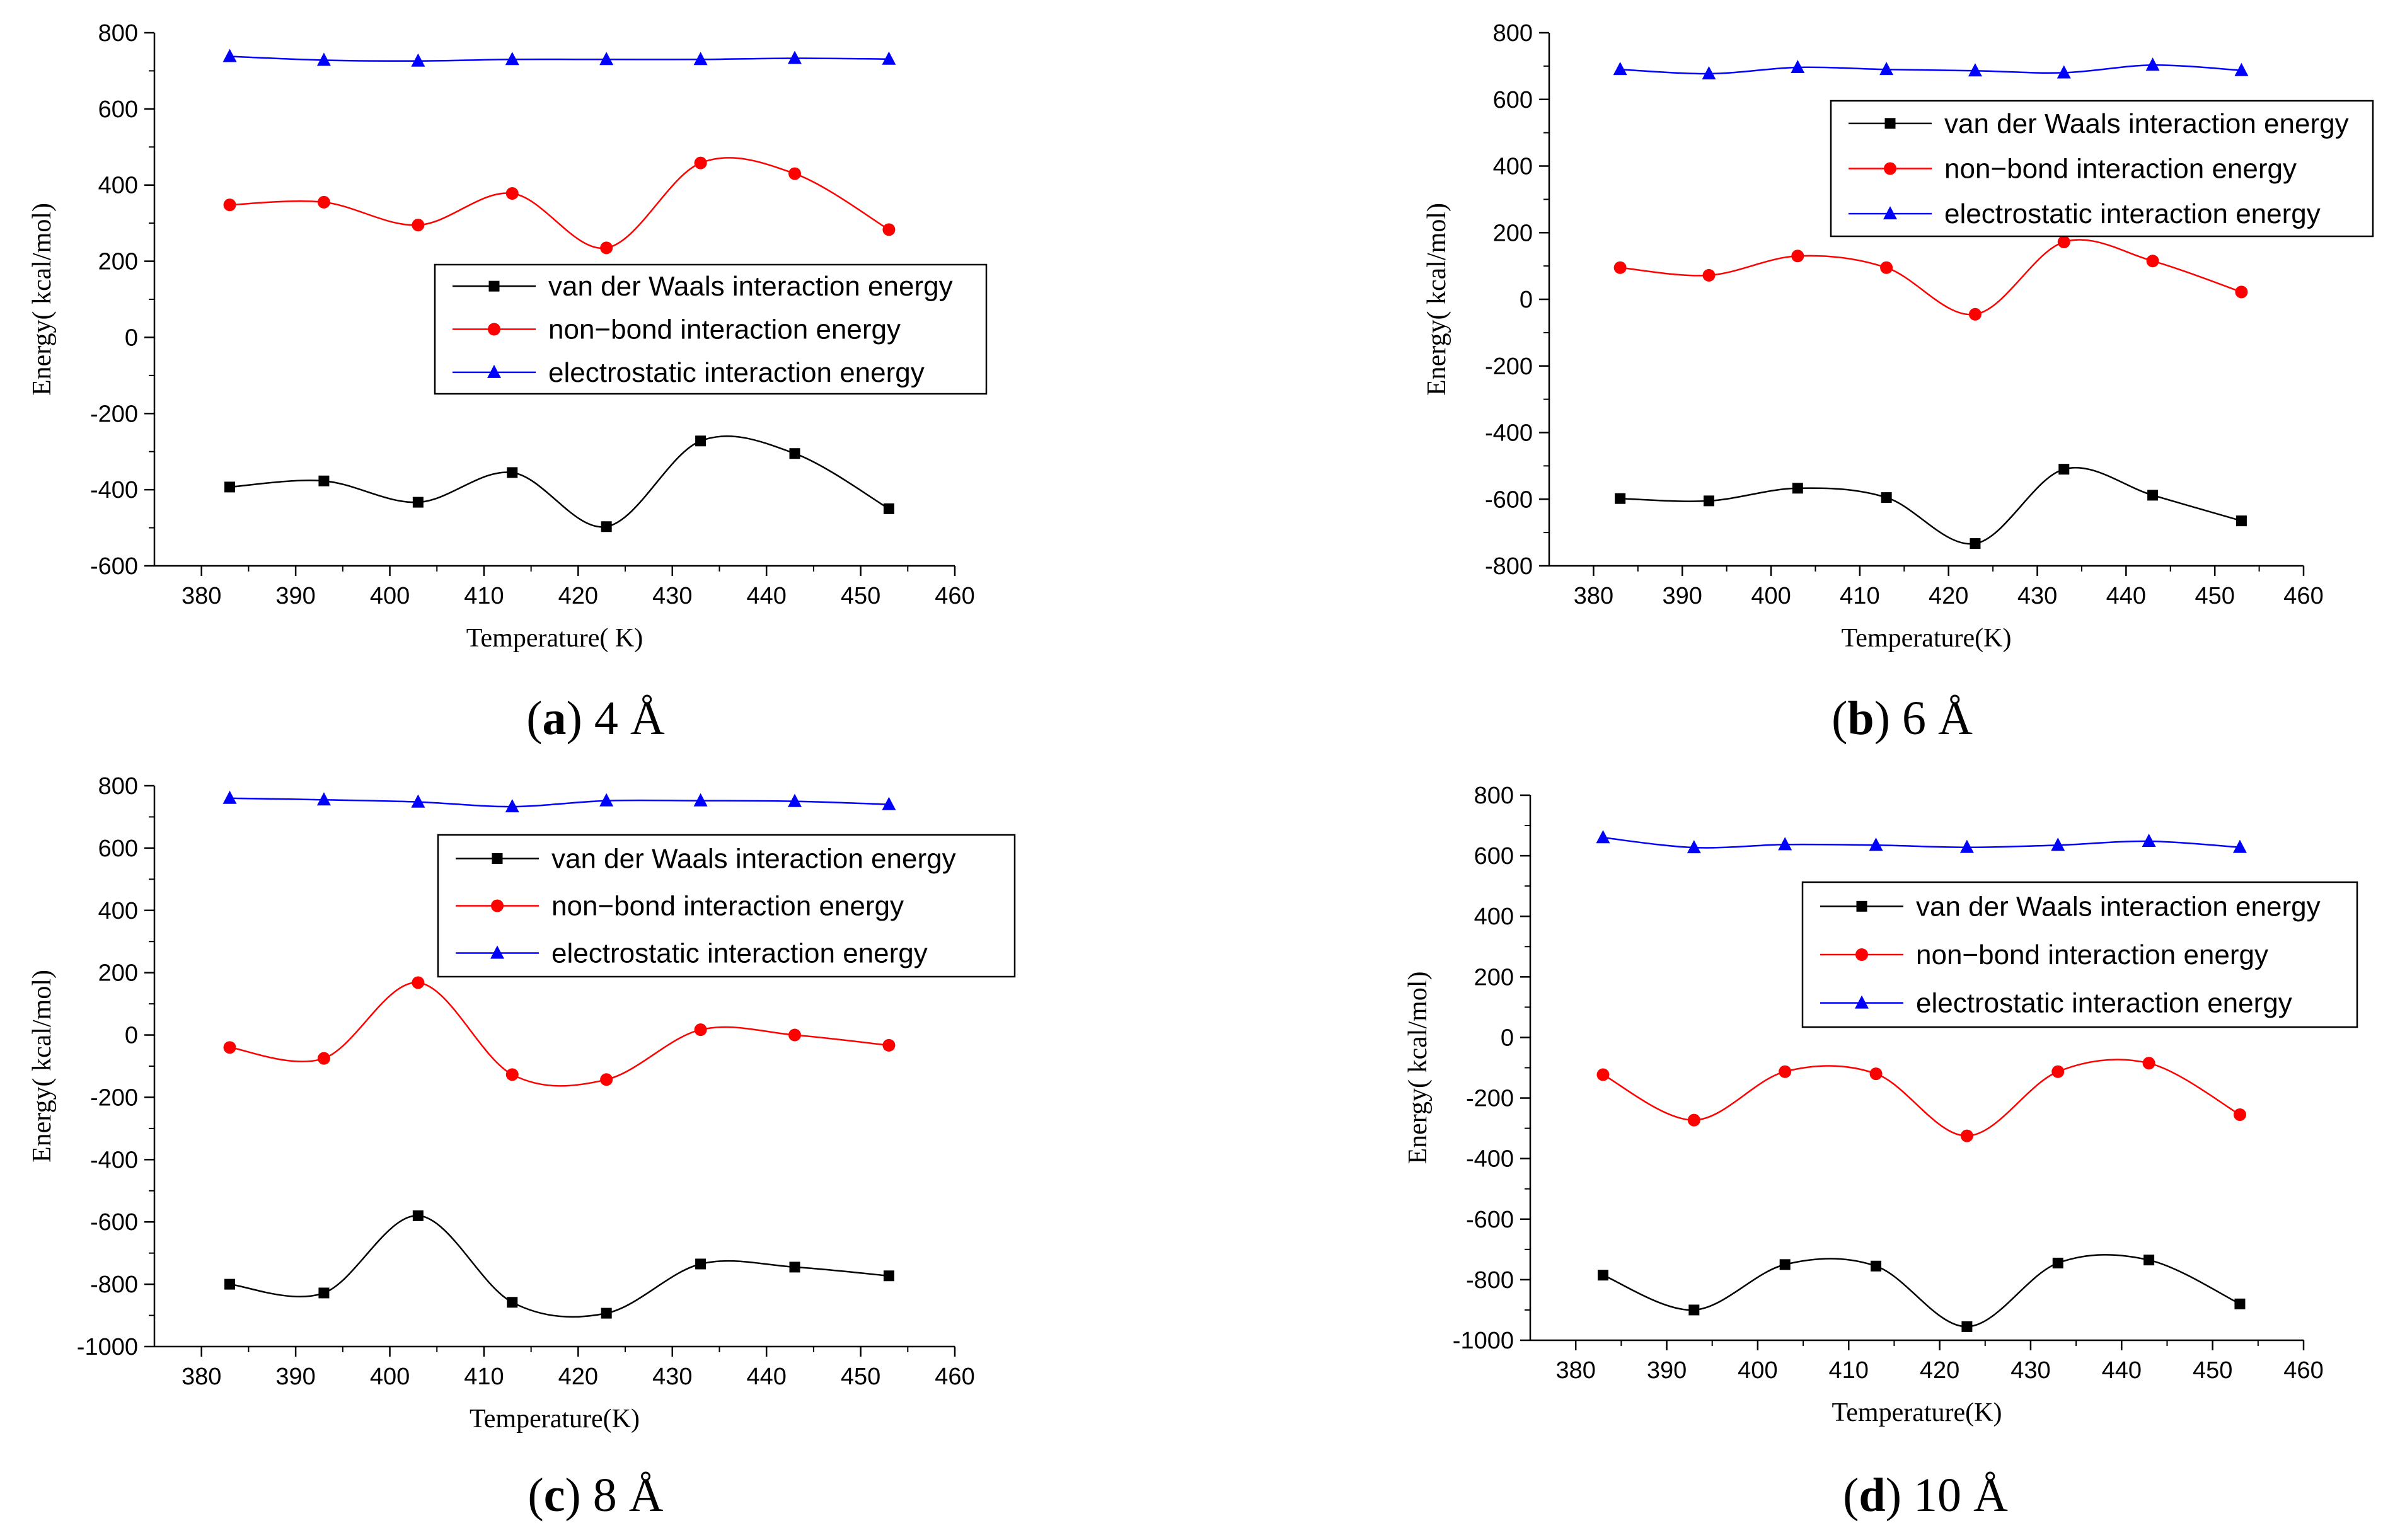  Describe the element at coordinates (1526, 300) in the screenshot. I see `y-tick-label: 0` at that location.